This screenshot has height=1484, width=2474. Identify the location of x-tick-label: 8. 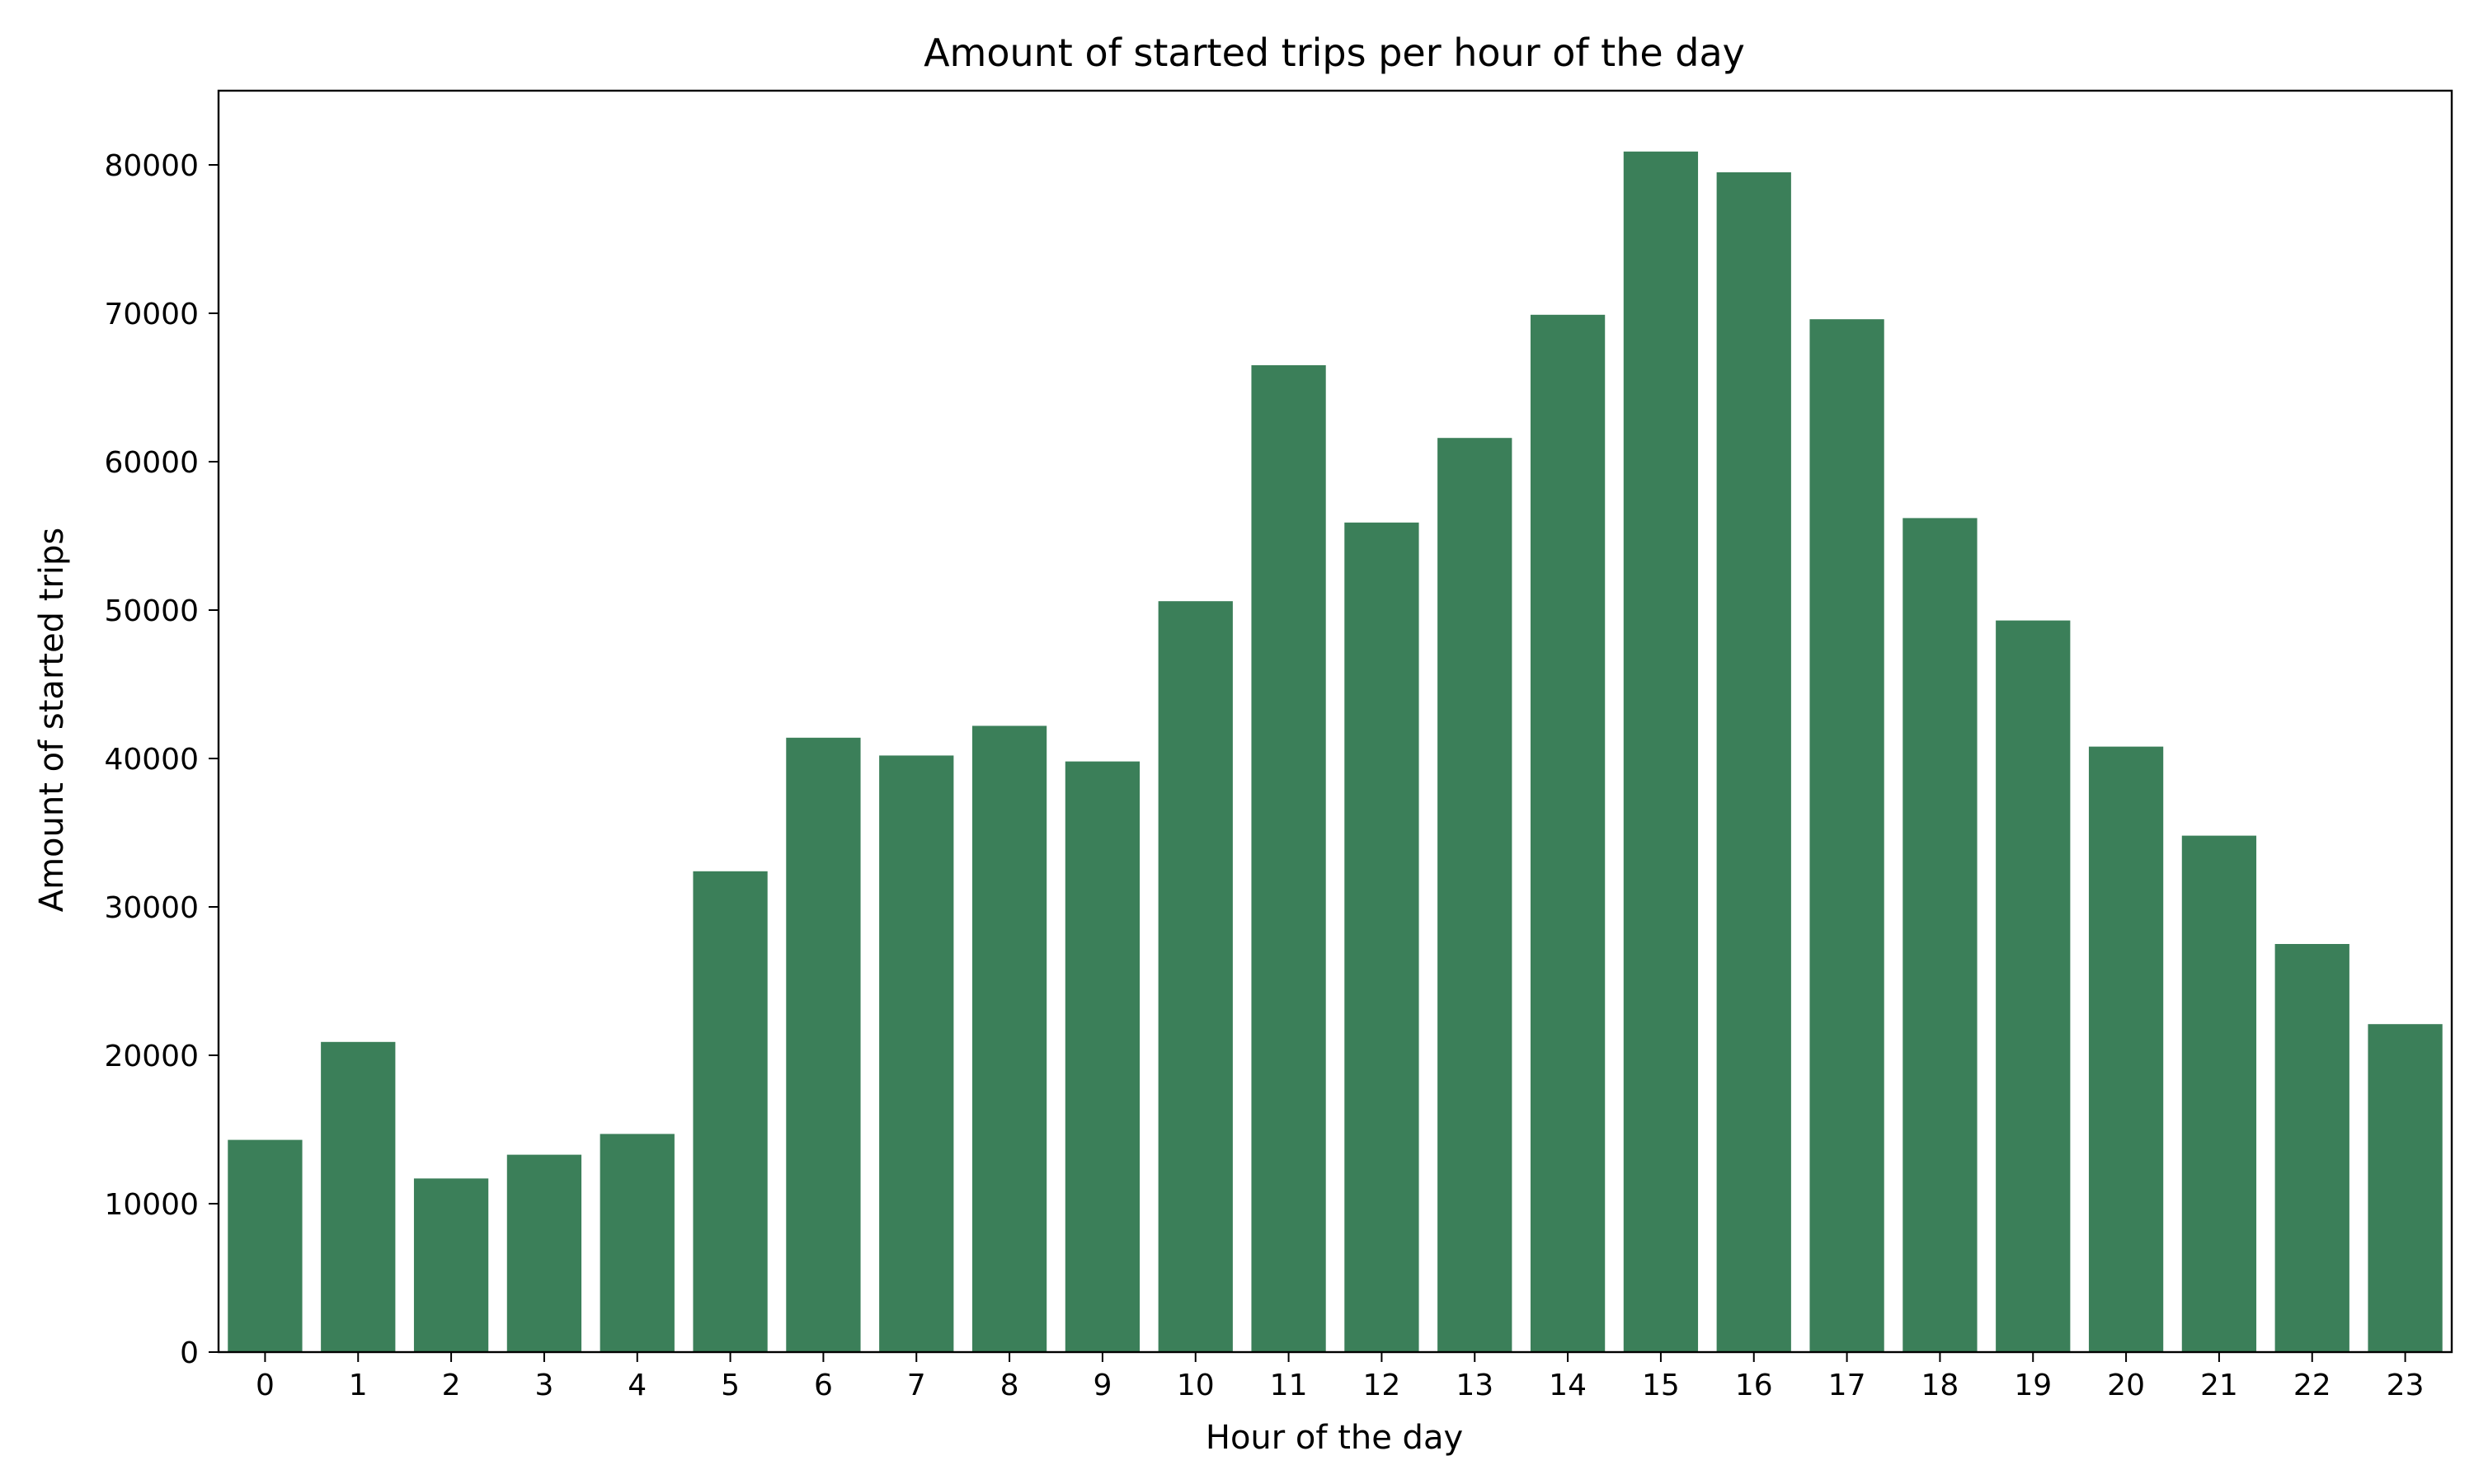
(1009, 1385).